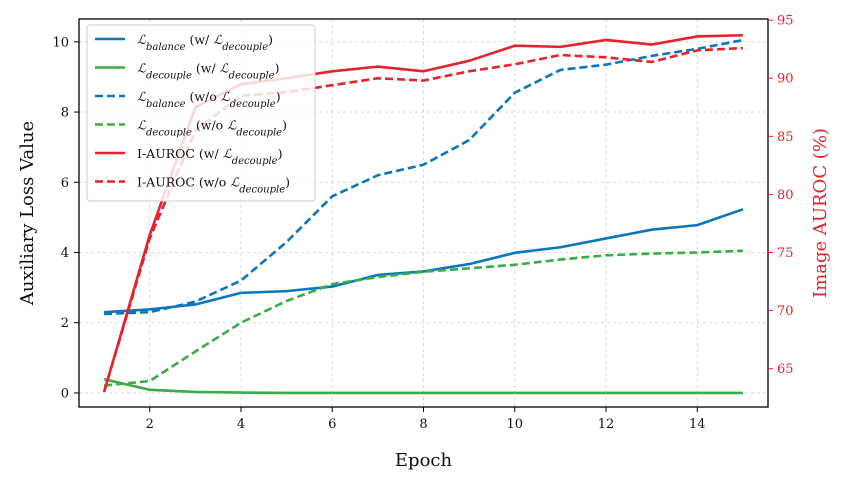 The height and width of the screenshot is (486, 848). I want to click on y-right-tick-label: 65, so click(785, 369).